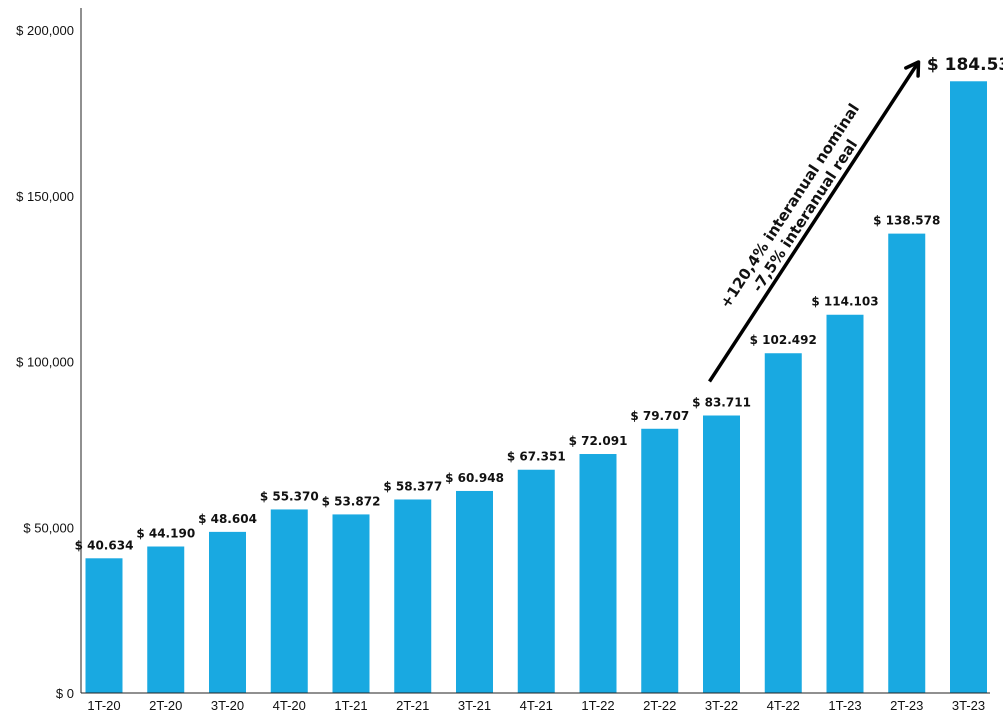  What do you see at coordinates (412, 486) in the screenshot?
I see `data-label: $ 58.377` at bounding box center [412, 486].